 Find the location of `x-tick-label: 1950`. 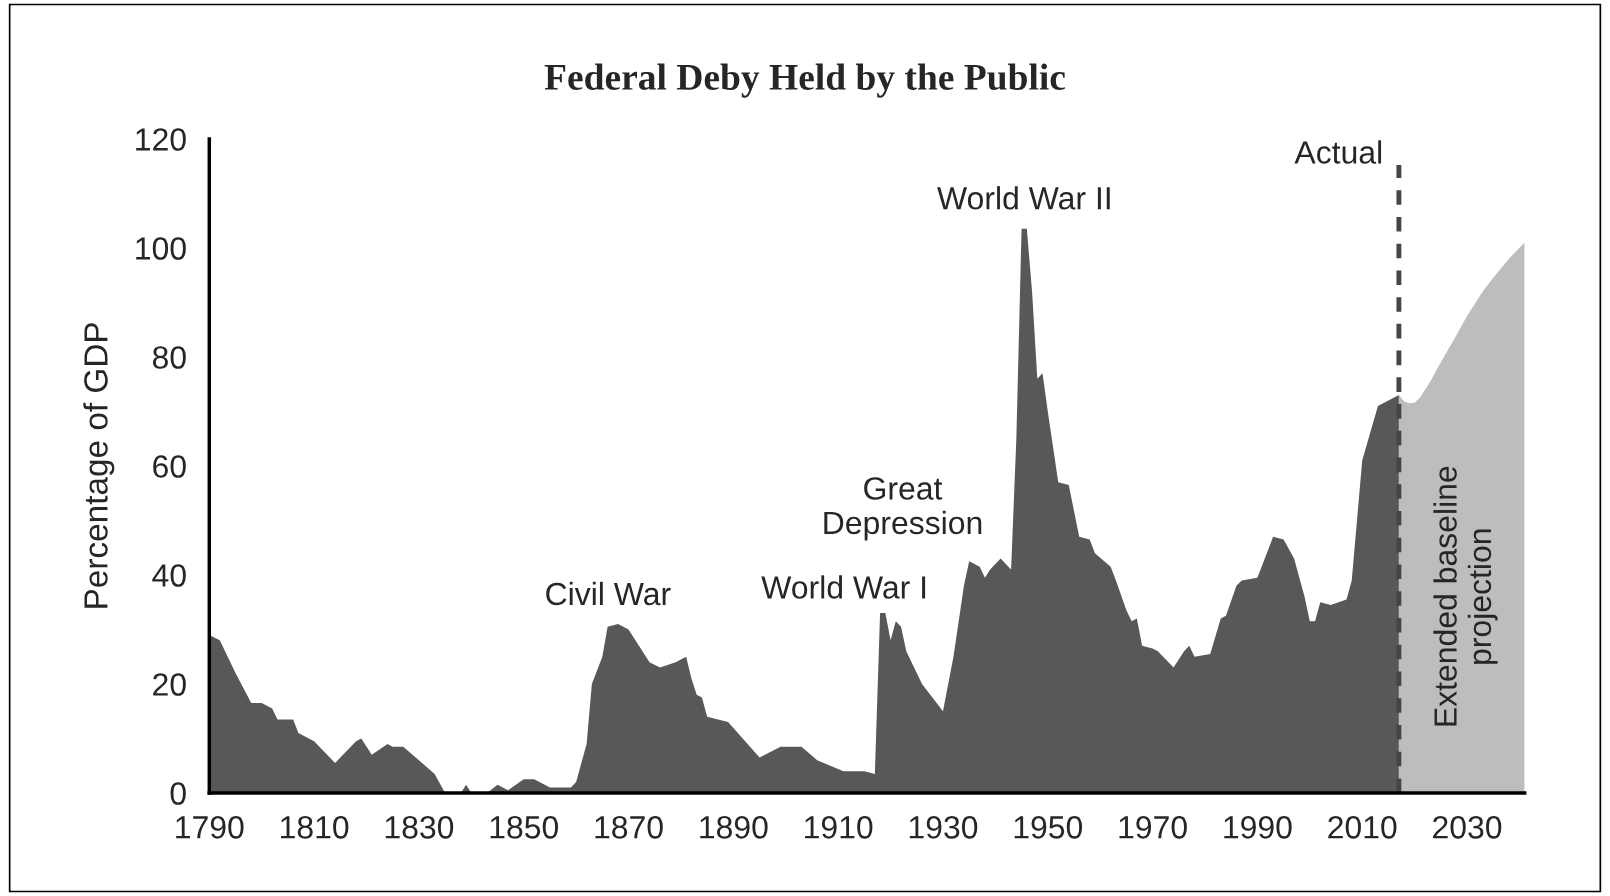

x-tick-label: 1950 is located at coordinates (1048, 827).